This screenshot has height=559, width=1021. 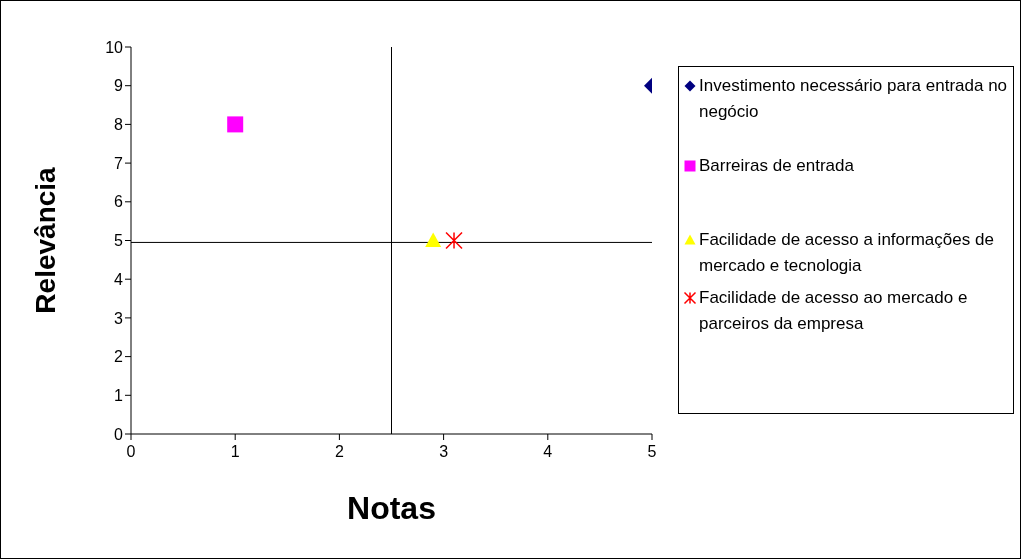 I want to click on legend-label: Investimento necessário para entrada no negócio, so click(x=854, y=99).